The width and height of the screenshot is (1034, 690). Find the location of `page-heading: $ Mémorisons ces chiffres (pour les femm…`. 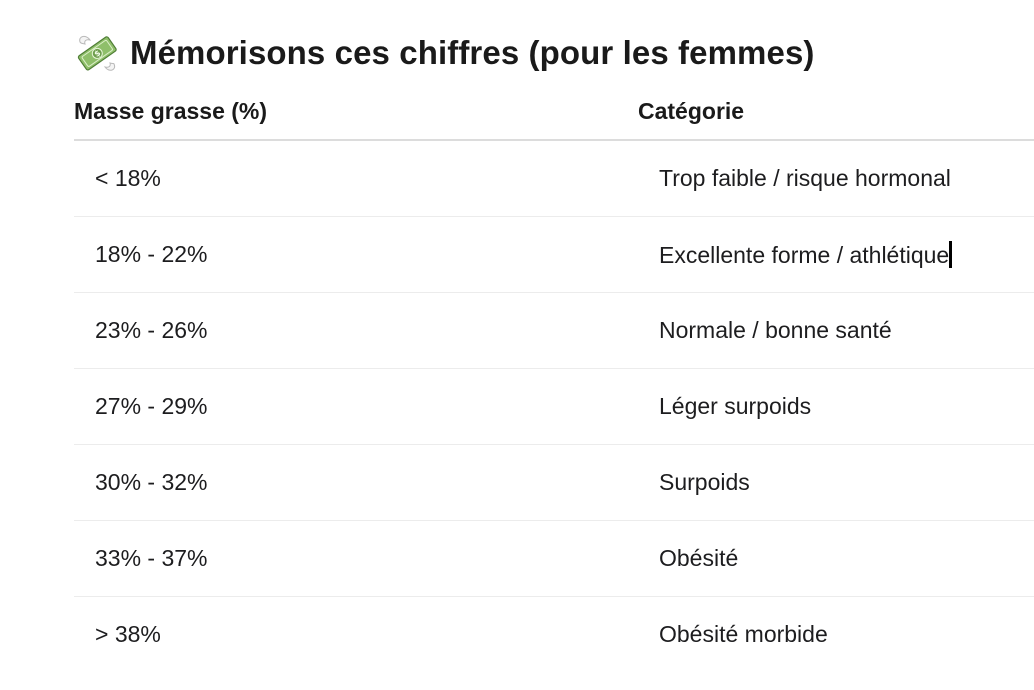

page-heading: $ Mémorisons ces chiffres (pour les femm… is located at coordinates (445, 53).